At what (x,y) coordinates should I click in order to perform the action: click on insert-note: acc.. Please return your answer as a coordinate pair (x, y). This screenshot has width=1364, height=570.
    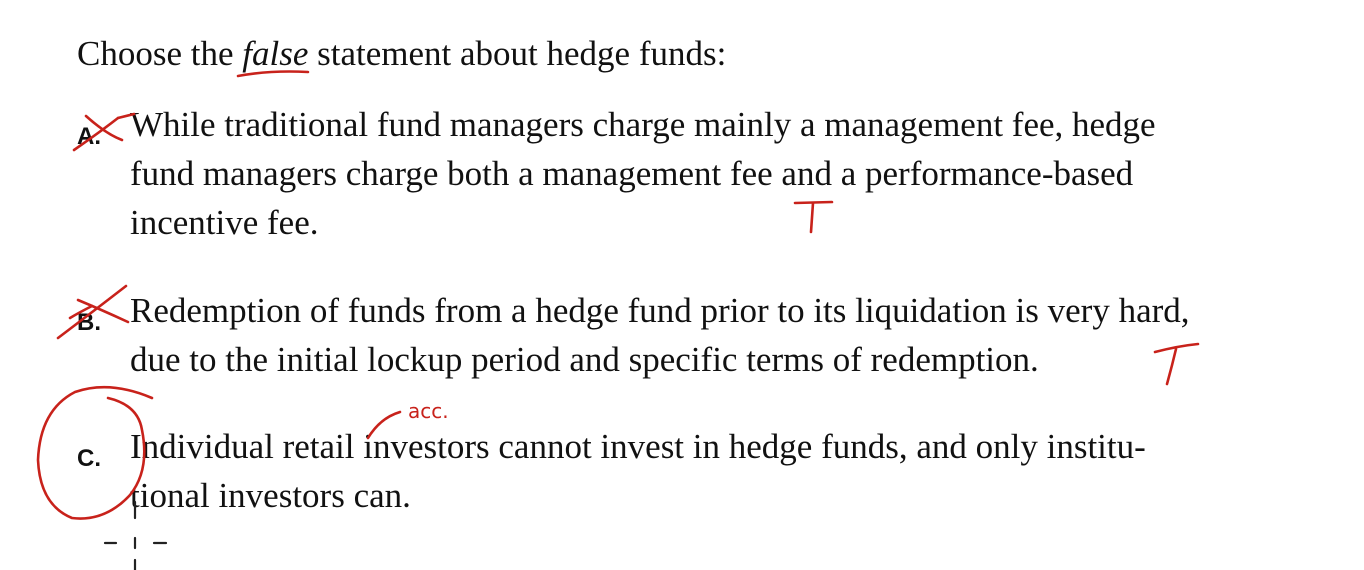
    Looking at the image, I should click on (428, 411).